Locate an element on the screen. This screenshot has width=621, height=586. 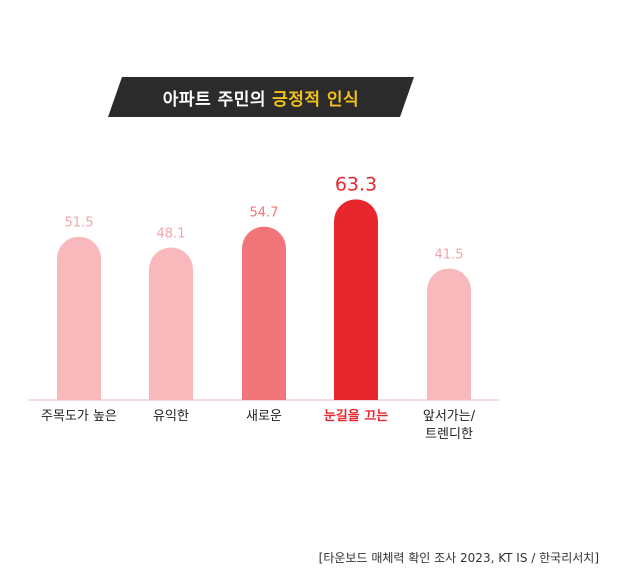
value-label-2: 48.1 is located at coordinates (171, 234).